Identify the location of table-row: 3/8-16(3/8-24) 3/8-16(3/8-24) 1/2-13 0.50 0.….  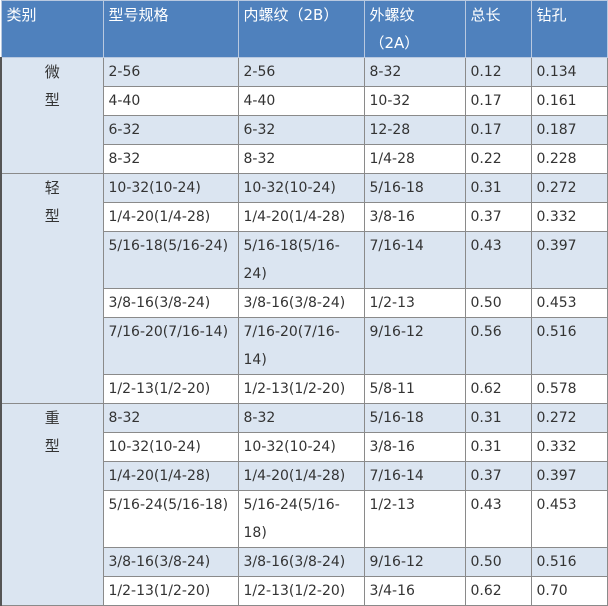
(304, 303).